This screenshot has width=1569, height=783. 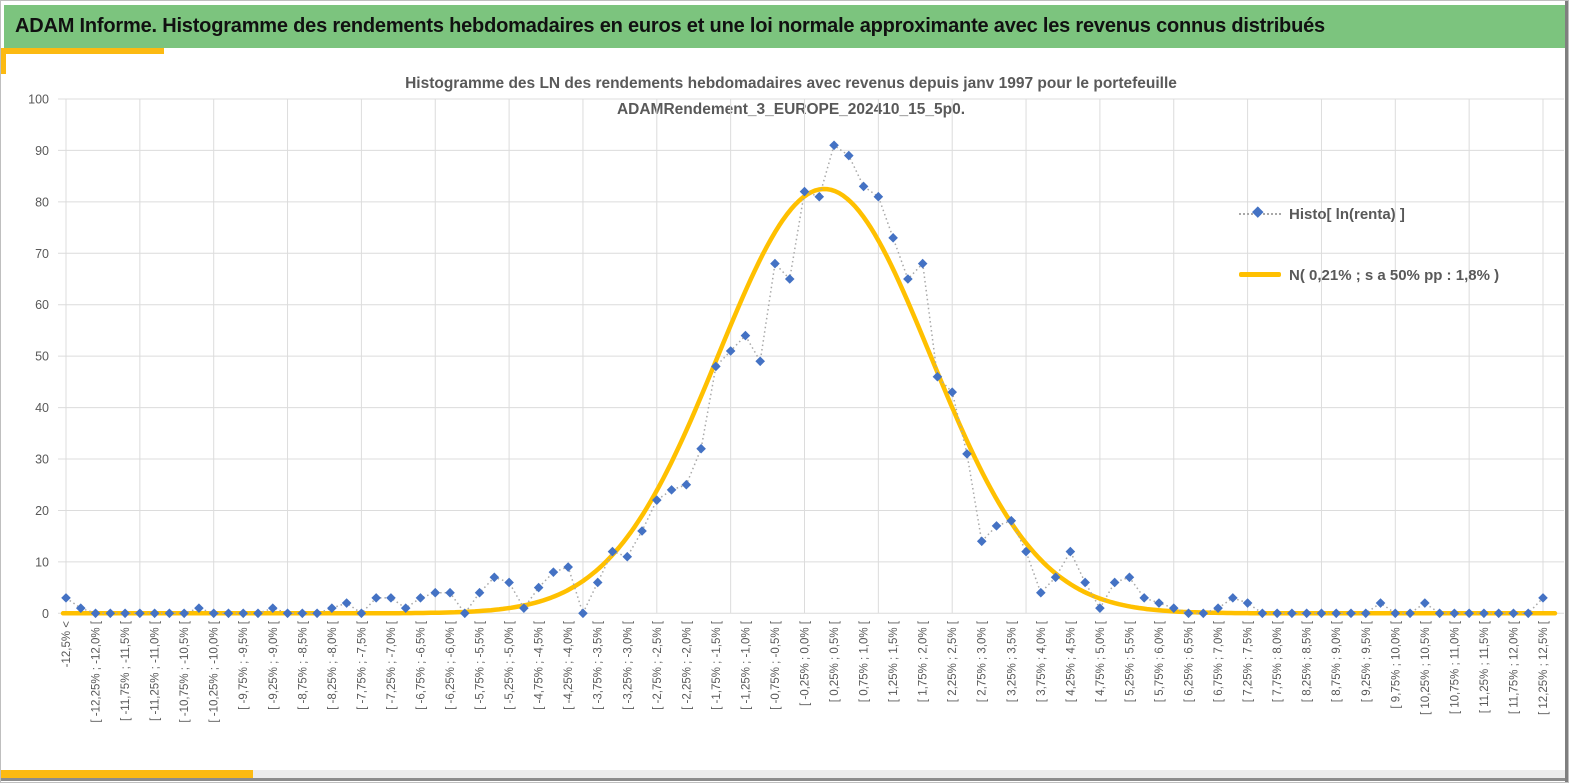 I want to click on legend-item-normal-curve: N( 0,21% ; s a 50% pp : 1,8% ), so click(x=1399, y=275).